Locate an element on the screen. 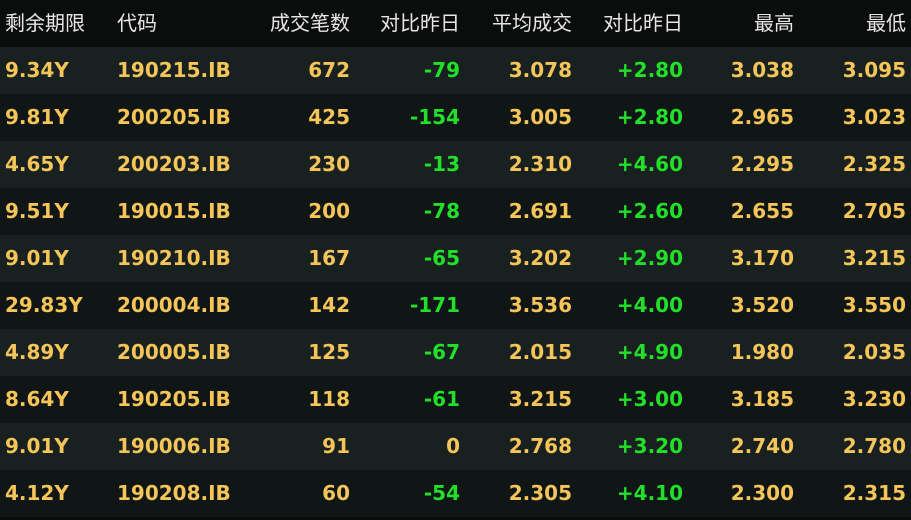 Image resolution: width=911 pixels, height=520 pixels. trade-count: 167 is located at coordinates (329, 258).